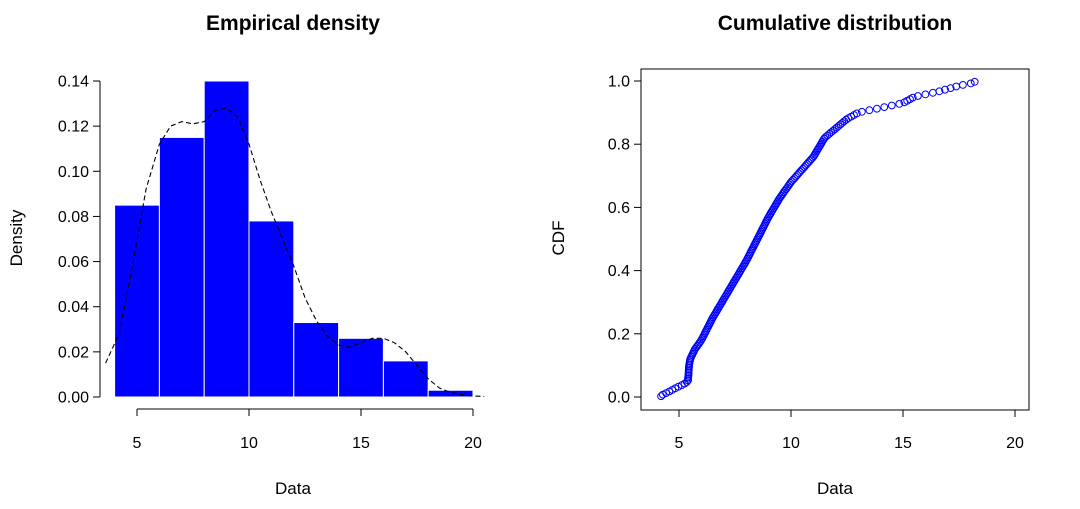 Image resolution: width=1080 pixels, height=509 pixels. Describe the element at coordinates (791, 443) in the screenshot. I see `cdf-x-tick-label: 10` at that location.